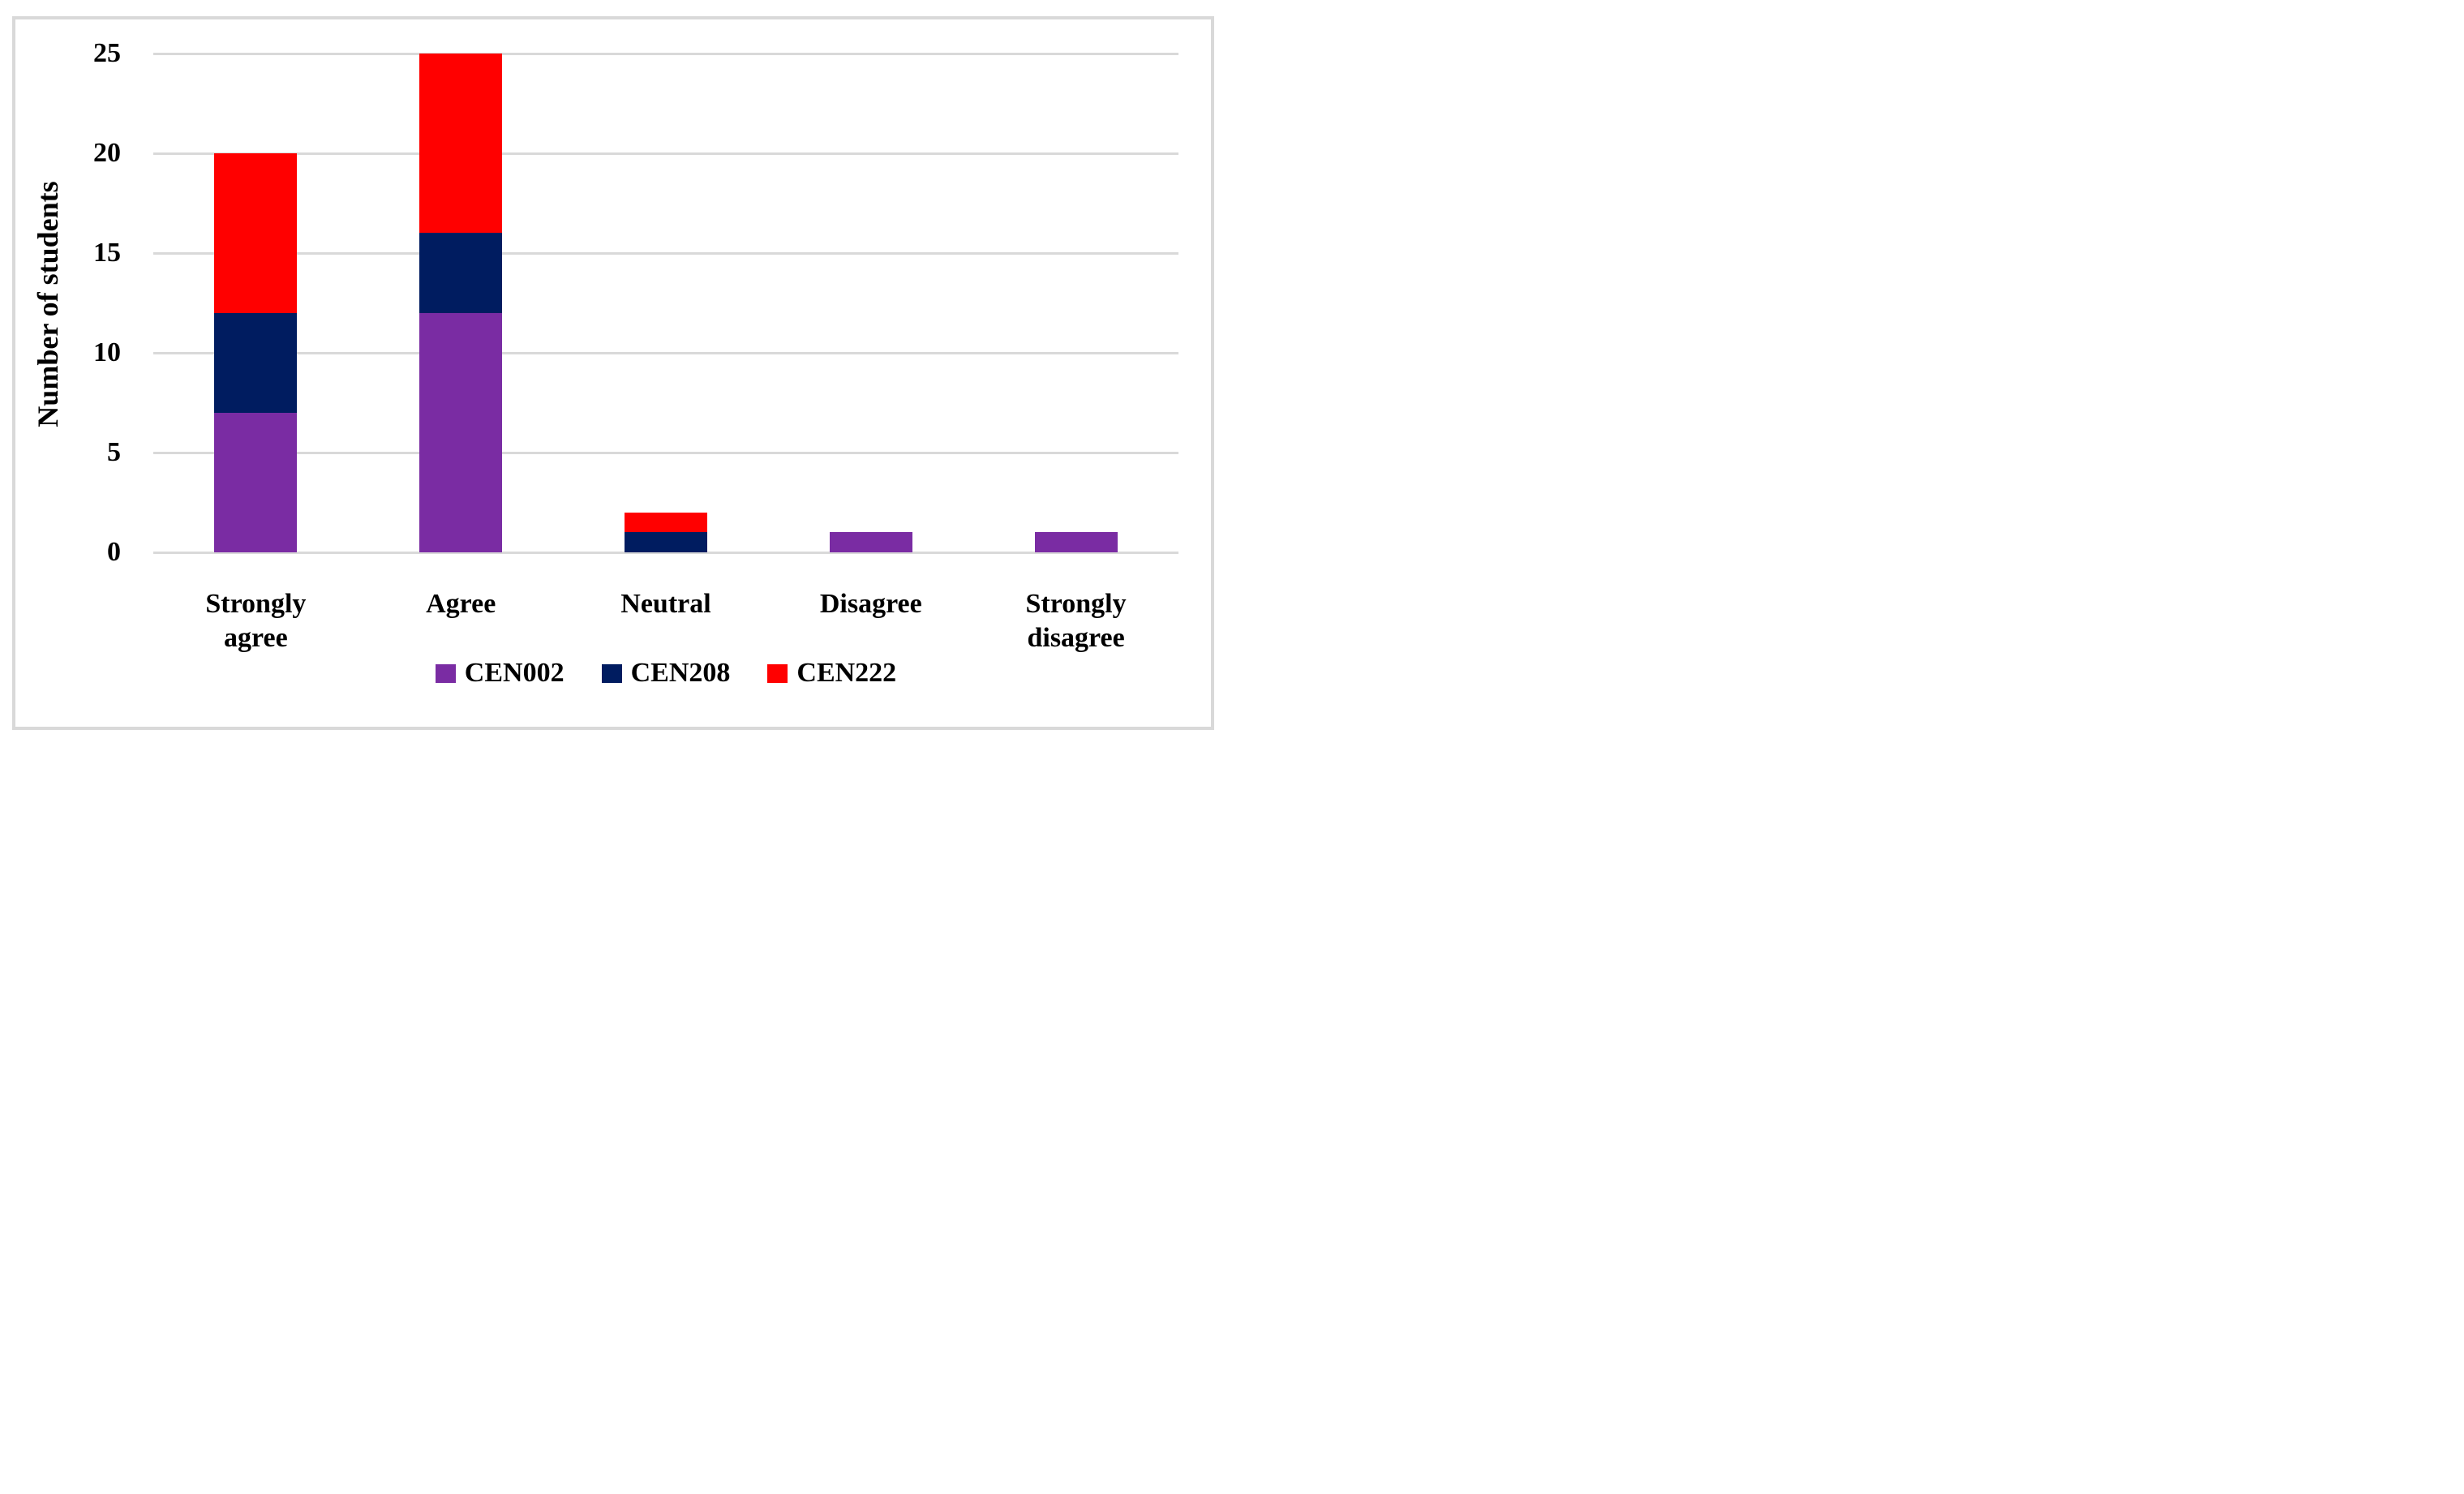  What do you see at coordinates (107, 153) in the screenshot?
I see `y-tick-label-20: 20` at bounding box center [107, 153].